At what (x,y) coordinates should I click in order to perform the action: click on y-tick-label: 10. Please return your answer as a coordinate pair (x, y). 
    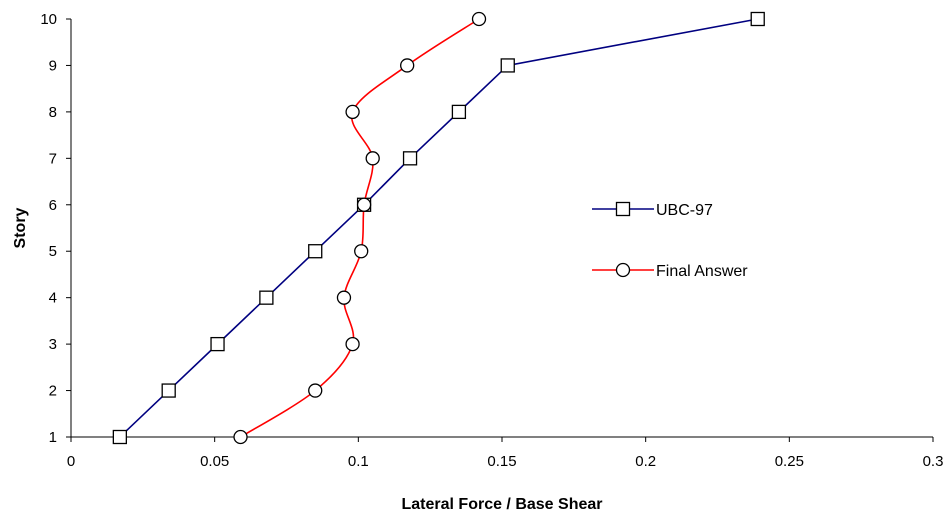
    Looking at the image, I should click on (48, 19).